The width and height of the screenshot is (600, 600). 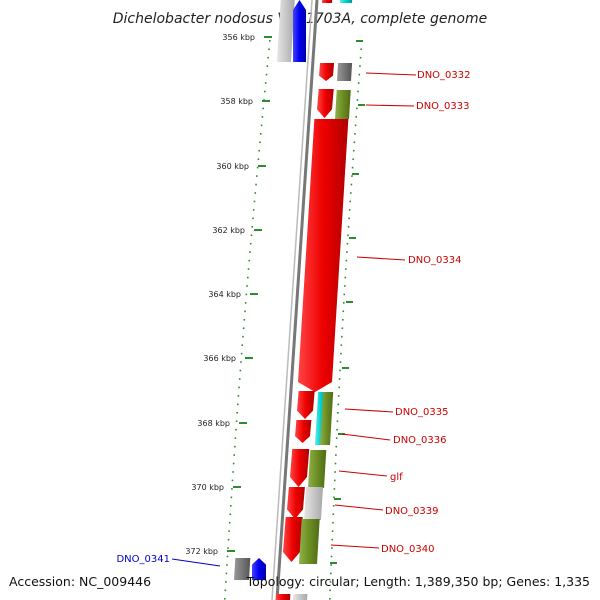 What do you see at coordinates (435, 260) in the screenshot?
I see `gene-label: DNO_0334` at bounding box center [435, 260].